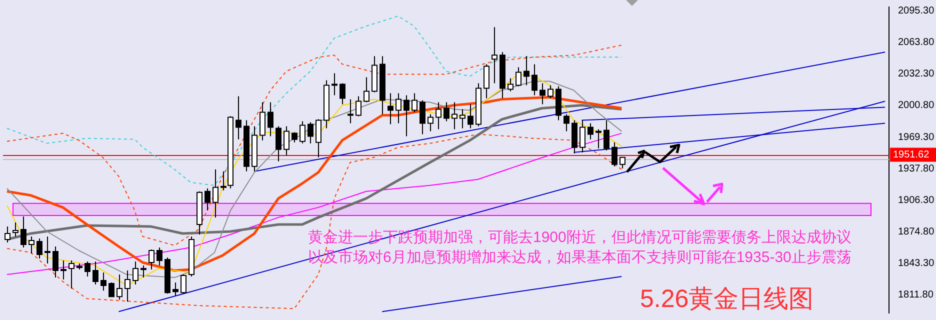 This screenshot has width=936, height=320. Describe the element at coordinates (916, 74) in the screenshot. I see `y-tick-label: 2032.30` at that location.